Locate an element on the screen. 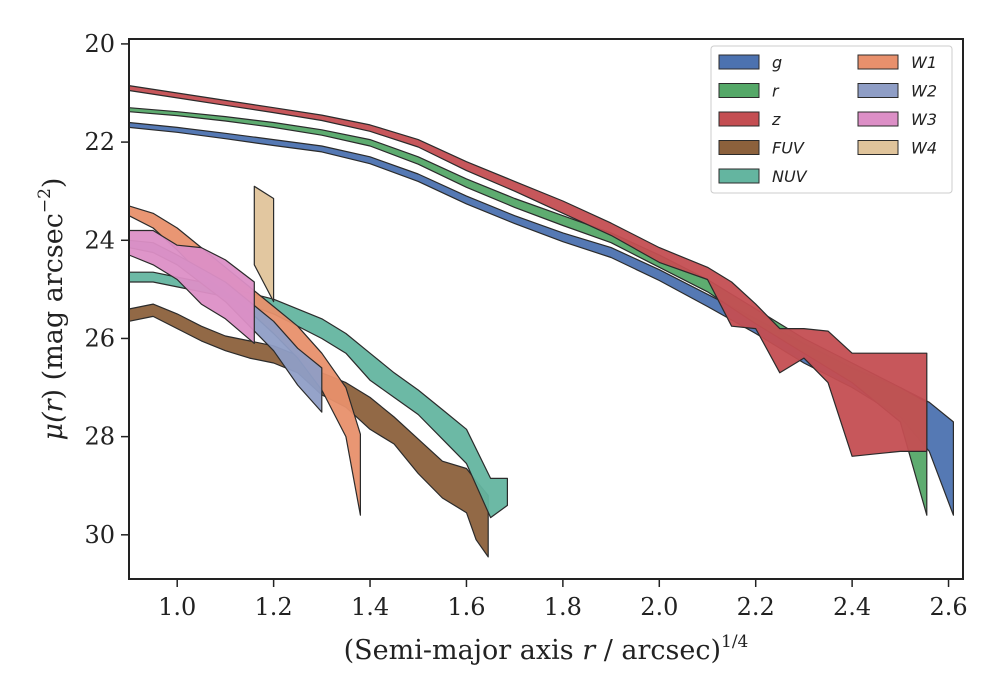 Image resolution: width=1000 pixels, height=700 pixels. legend-swatch-z is located at coordinates (739, 119).